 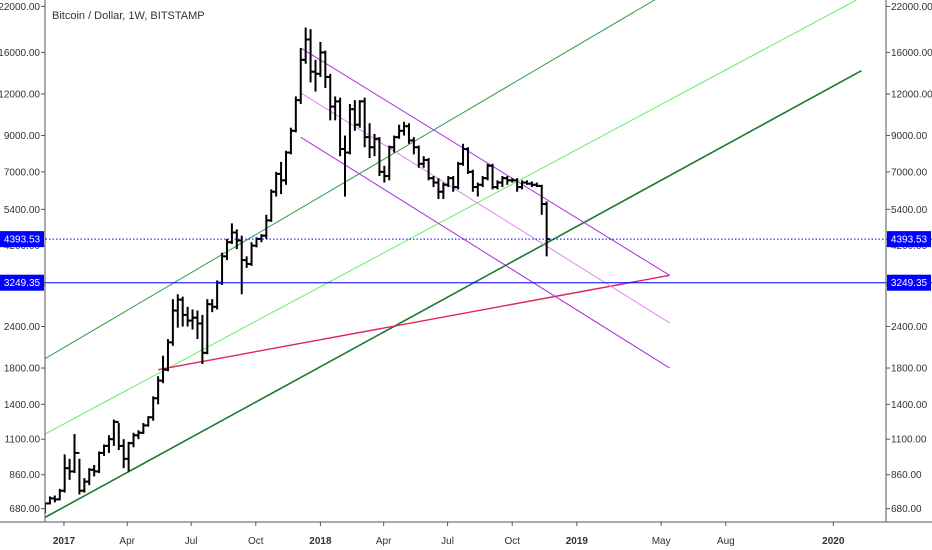 What do you see at coordinates (22, 136) in the screenshot?
I see `y-tick-label-left: 9000.00` at bounding box center [22, 136].